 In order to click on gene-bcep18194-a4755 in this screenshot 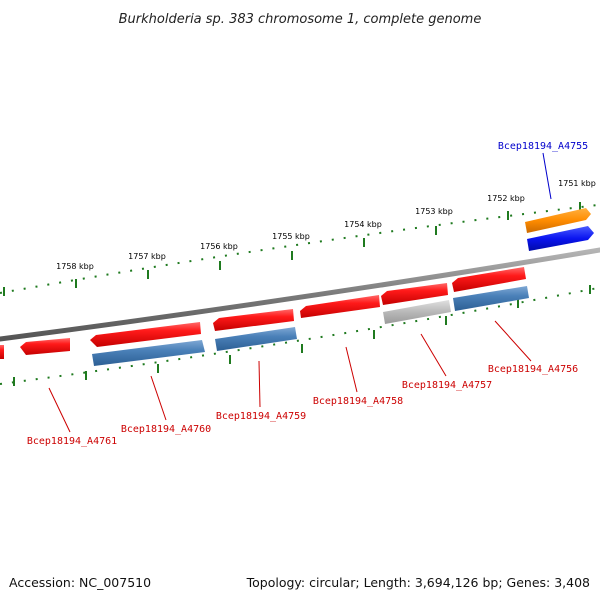, I will do `click(560, 238)`.